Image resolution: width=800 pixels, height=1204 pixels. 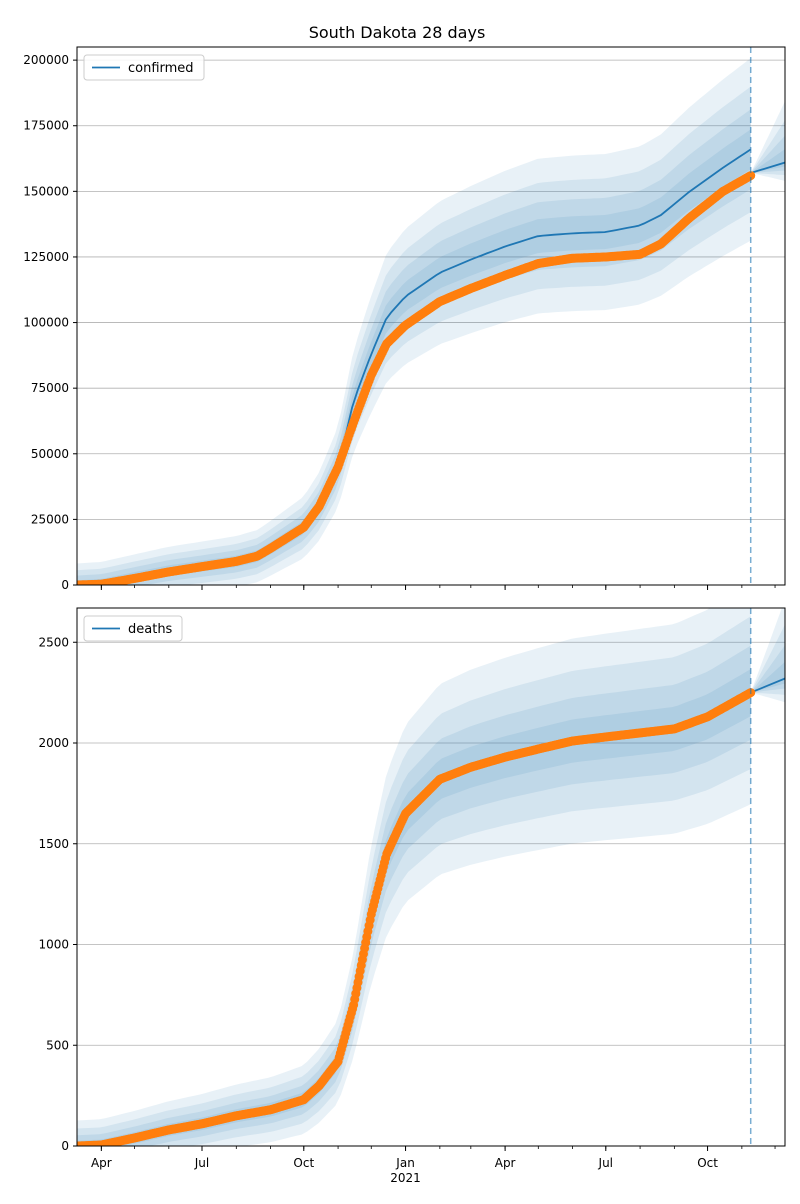 I want to click on y-tick-label: 175000, so click(x=46, y=126).